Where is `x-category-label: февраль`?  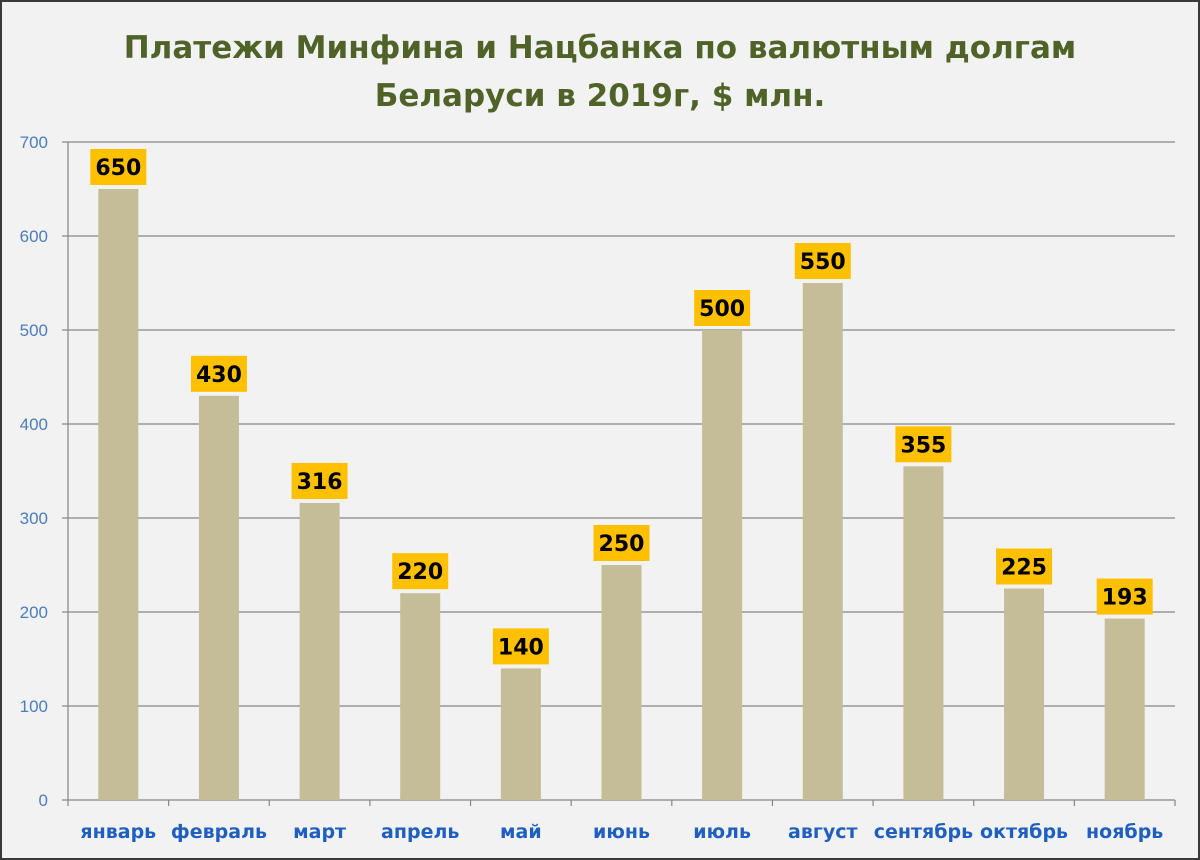
x-category-label: февраль is located at coordinates (219, 832).